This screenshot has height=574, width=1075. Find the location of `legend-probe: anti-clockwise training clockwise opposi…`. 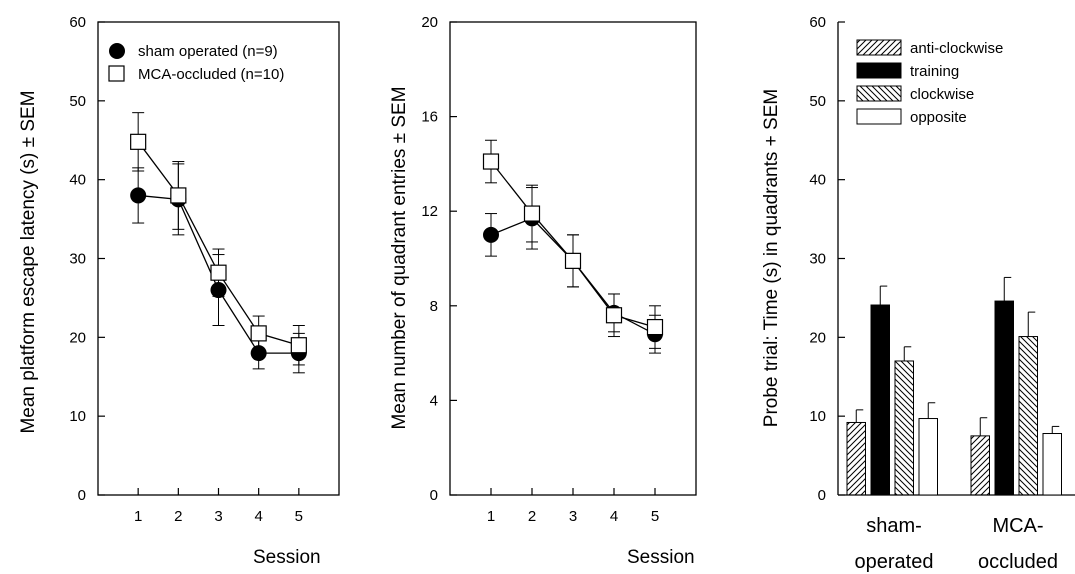

legend-probe: anti-clockwise training clockwise opposi… is located at coordinates (929, 82).